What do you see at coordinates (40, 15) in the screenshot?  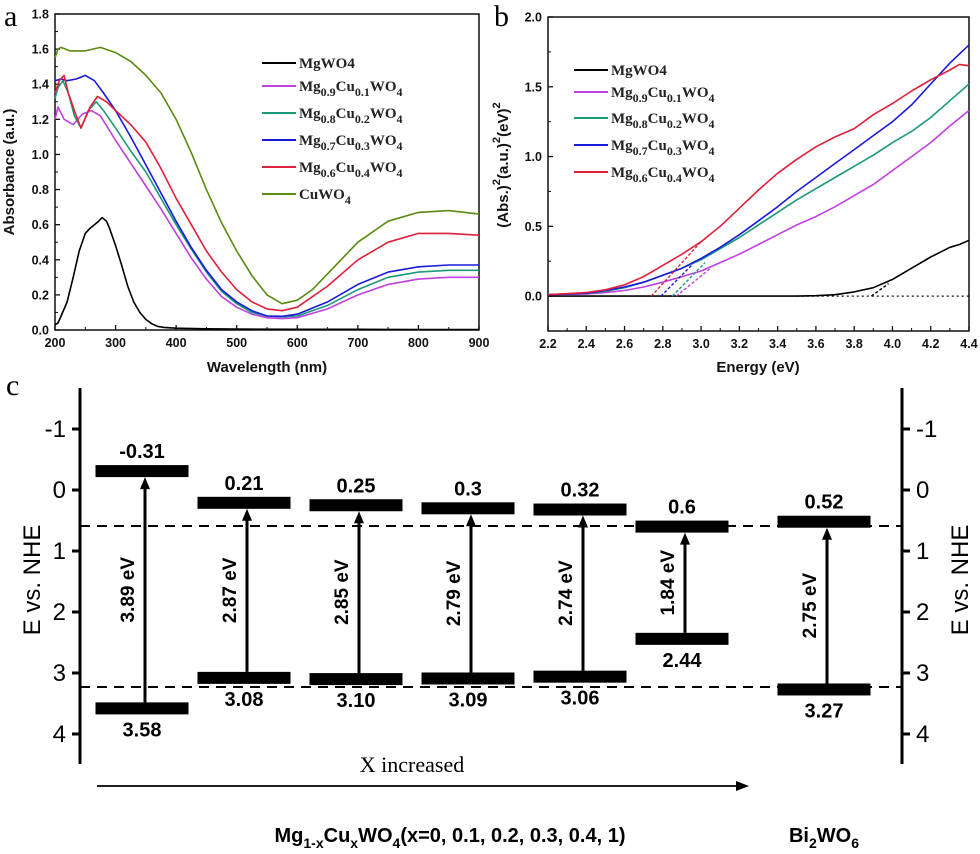 I see `y-tick-label: 1.8` at bounding box center [40, 15].